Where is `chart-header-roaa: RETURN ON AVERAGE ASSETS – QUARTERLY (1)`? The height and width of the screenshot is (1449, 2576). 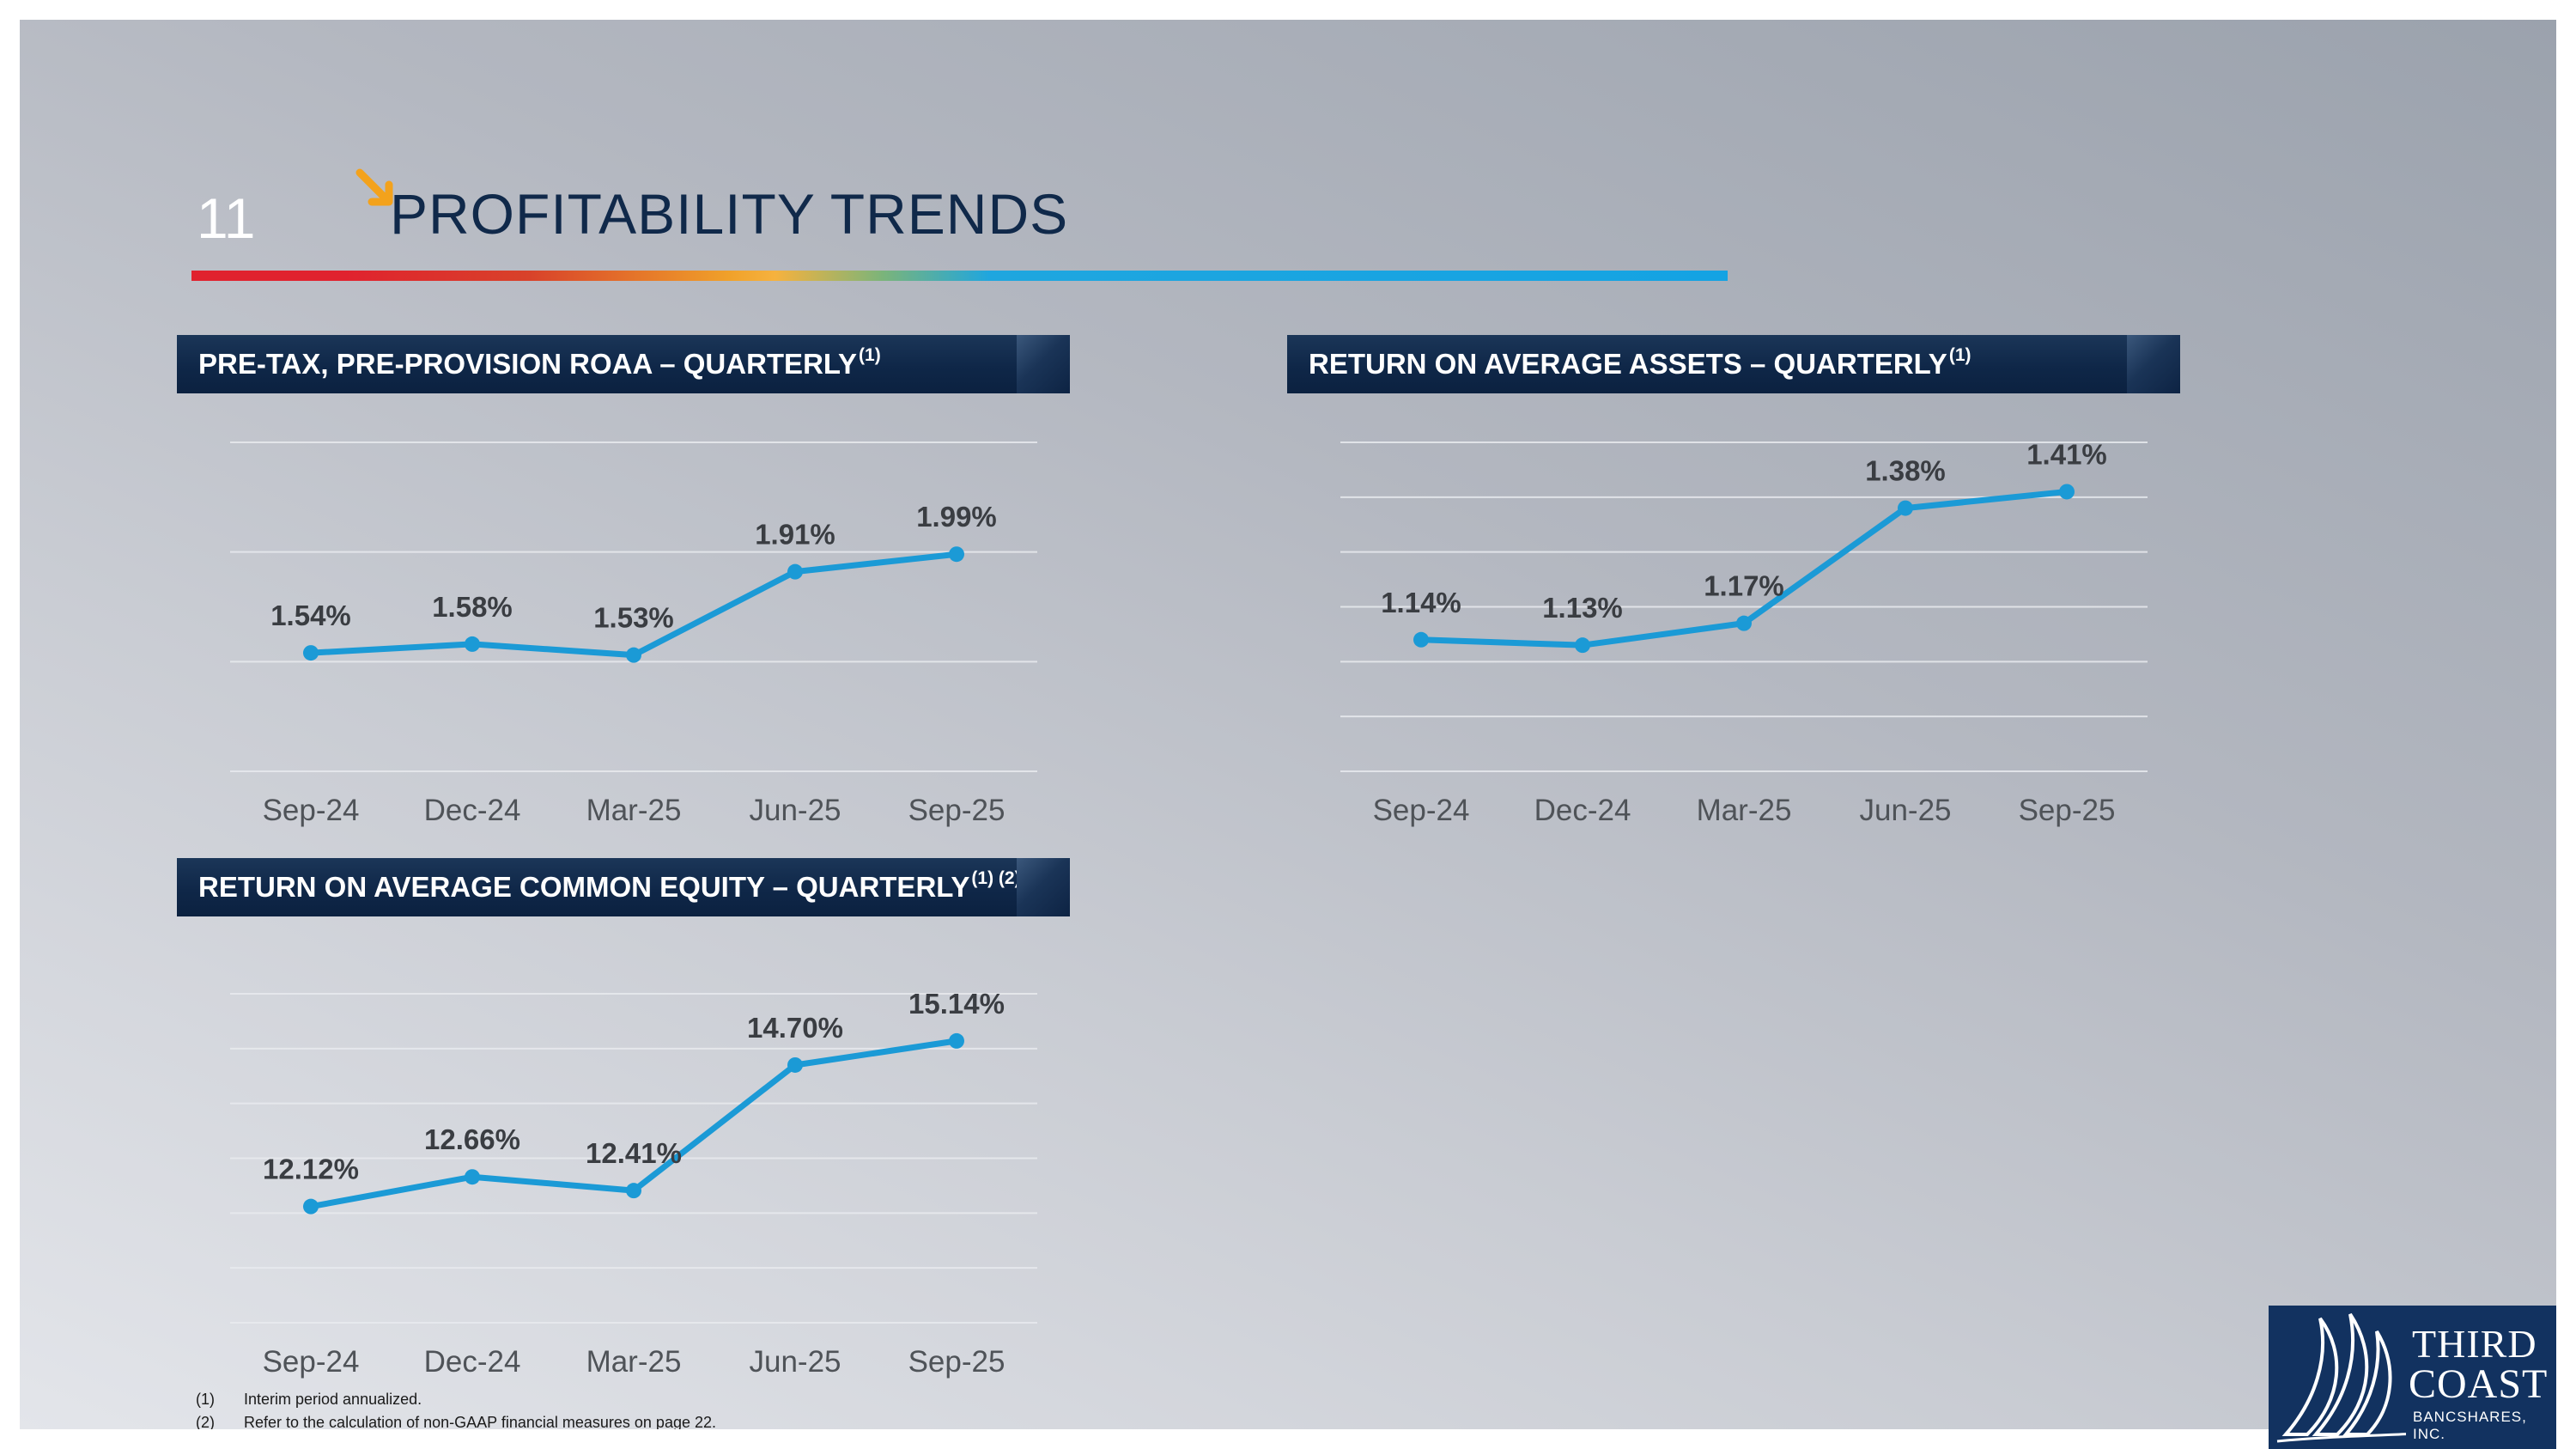
chart-header-roaa: RETURN ON AVERAGE ASSETS – QUARTERLY (1) is located at coordinates (1733, 364).